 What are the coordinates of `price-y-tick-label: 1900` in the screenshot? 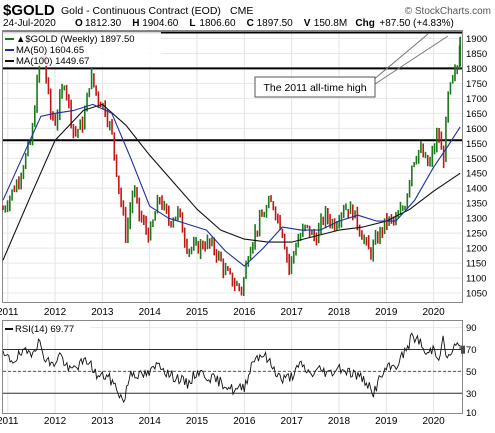 It's located at (476, 39).